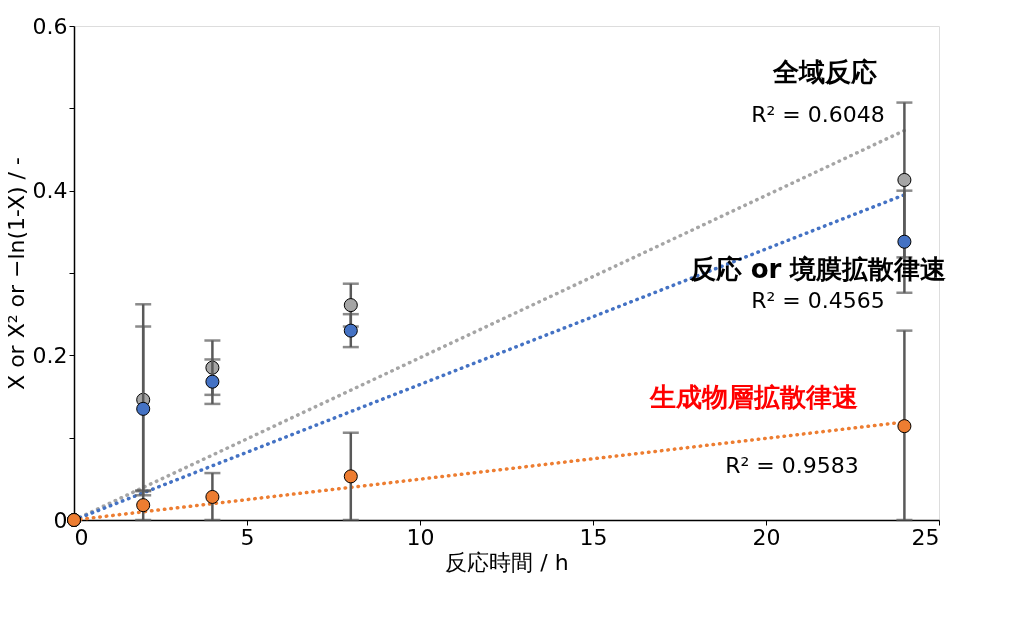  I want to click on x-tick-label: 15, so click(593, 537).